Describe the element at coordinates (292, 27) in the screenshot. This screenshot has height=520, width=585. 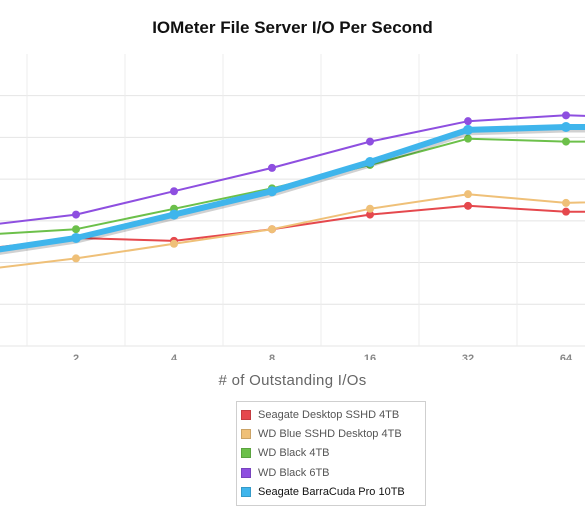
I see `chart-title: IOMeter File Server I/O Per Second` at that location.